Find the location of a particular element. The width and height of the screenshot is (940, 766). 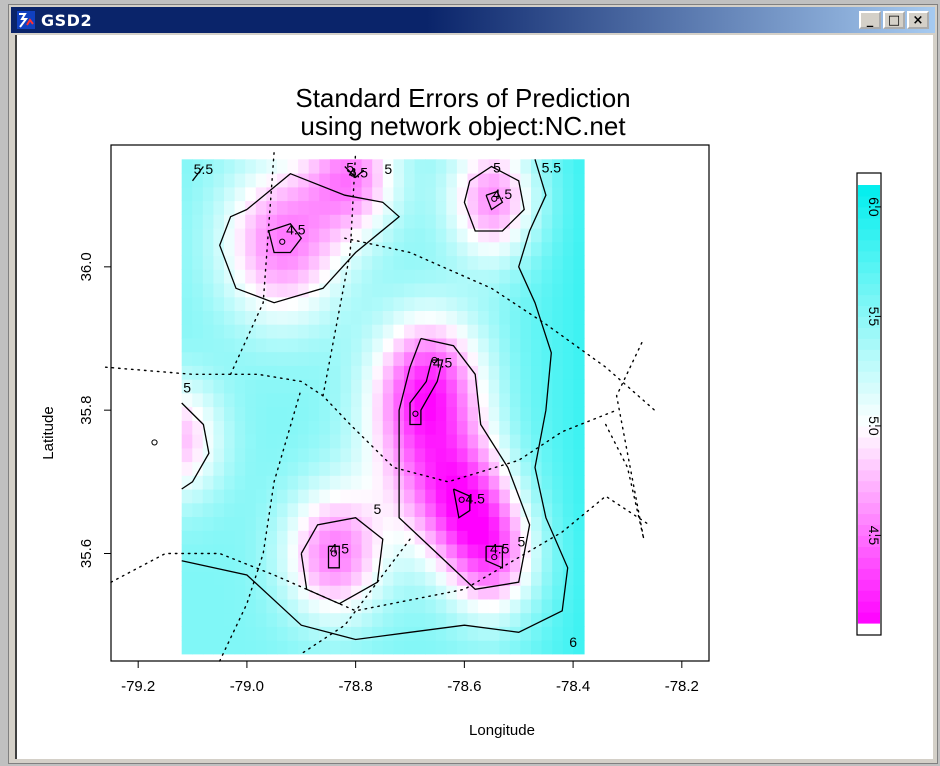

chart-title-line2: using network object:NC.net is located at coordinates (463, 126).